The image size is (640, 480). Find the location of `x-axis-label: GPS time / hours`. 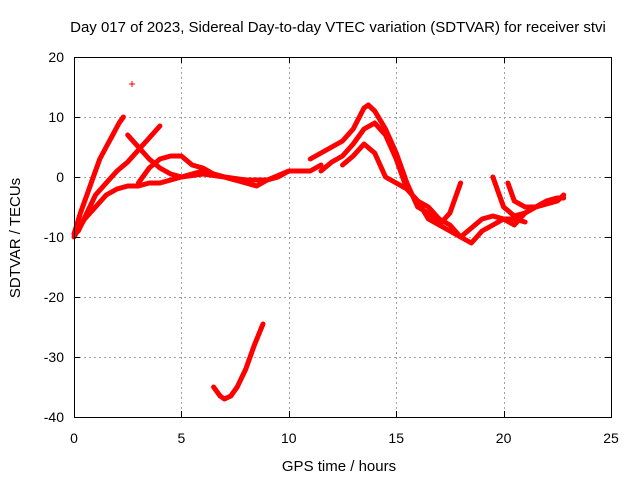

x-axis-label: GPS time / hours is located at coordinates (339, 466).